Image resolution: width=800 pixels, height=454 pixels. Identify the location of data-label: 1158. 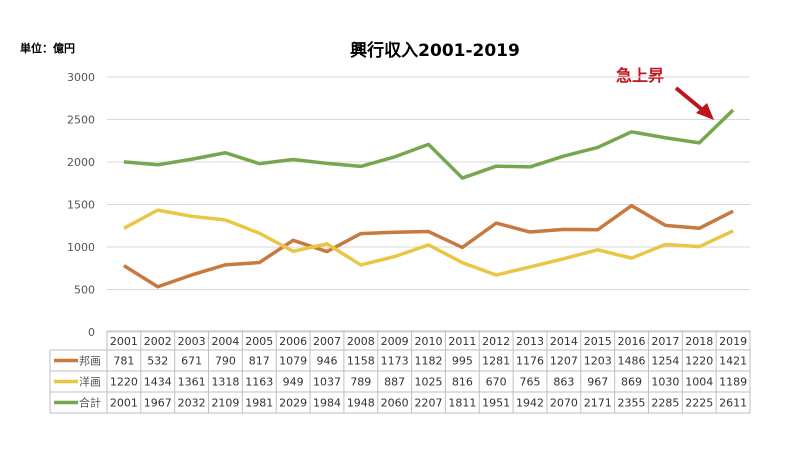
(361, 361).